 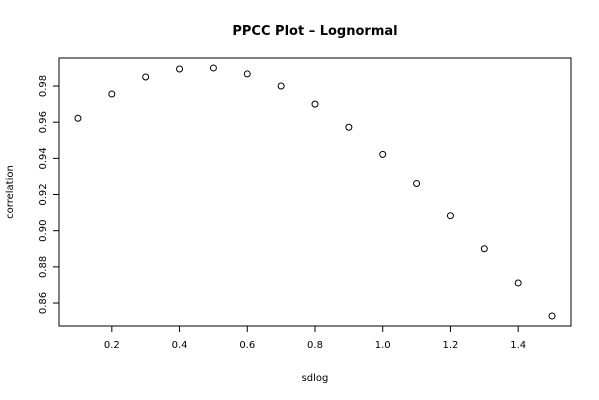 What do you see at coordinates (383, 345) in the screenshot?
I see `x-tick-label: 1.0` at bounding box center [383, 345].